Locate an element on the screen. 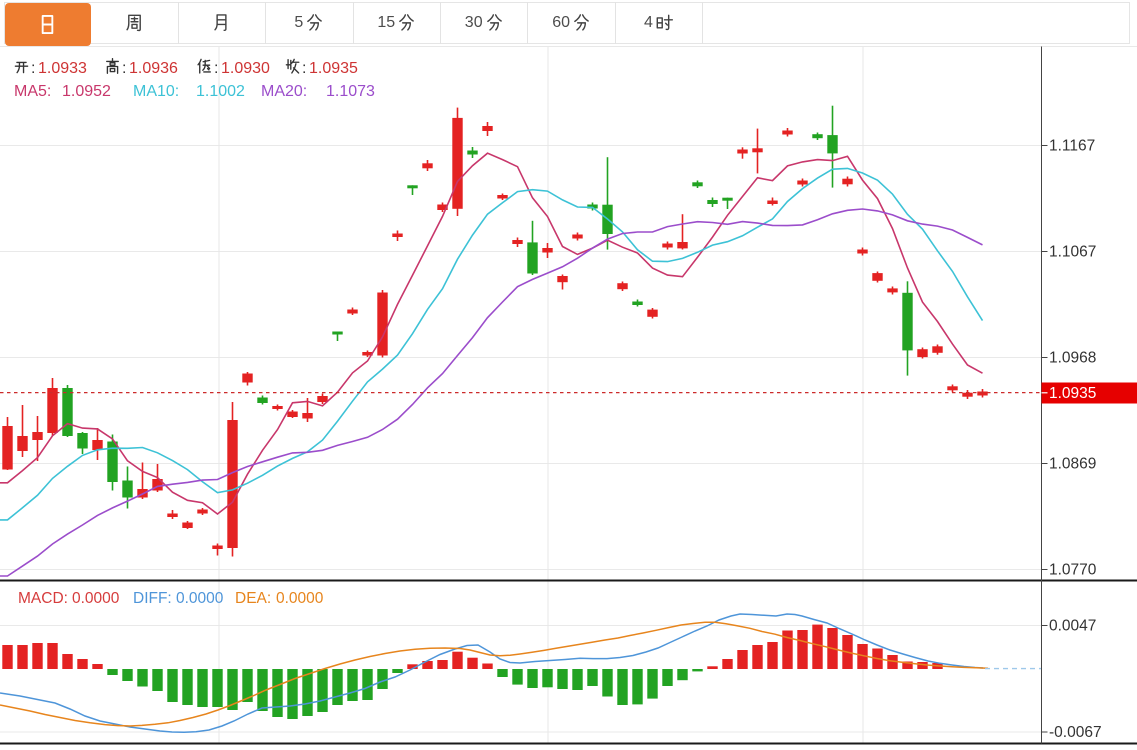 The image size is (1137, 750). svg-text: MACD: is located at coordinates (43, 598).